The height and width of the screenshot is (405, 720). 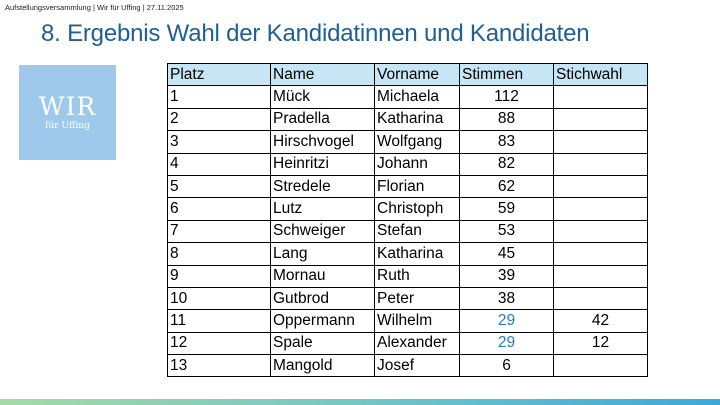 What do you see at coordinates (322, 343) in the screenshot?
I see `cell-name: Spale` at bounding box center [322, 343].